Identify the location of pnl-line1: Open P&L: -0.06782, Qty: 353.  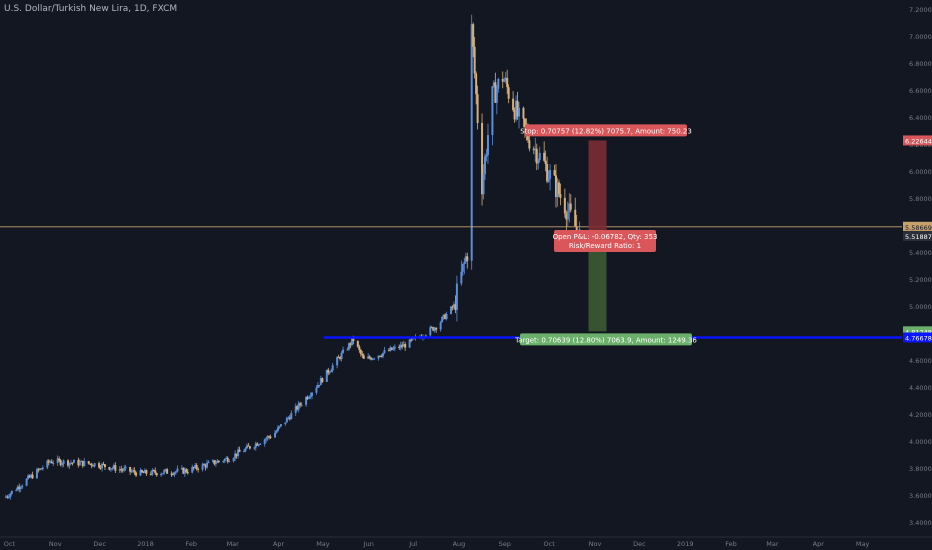
(605, 237).